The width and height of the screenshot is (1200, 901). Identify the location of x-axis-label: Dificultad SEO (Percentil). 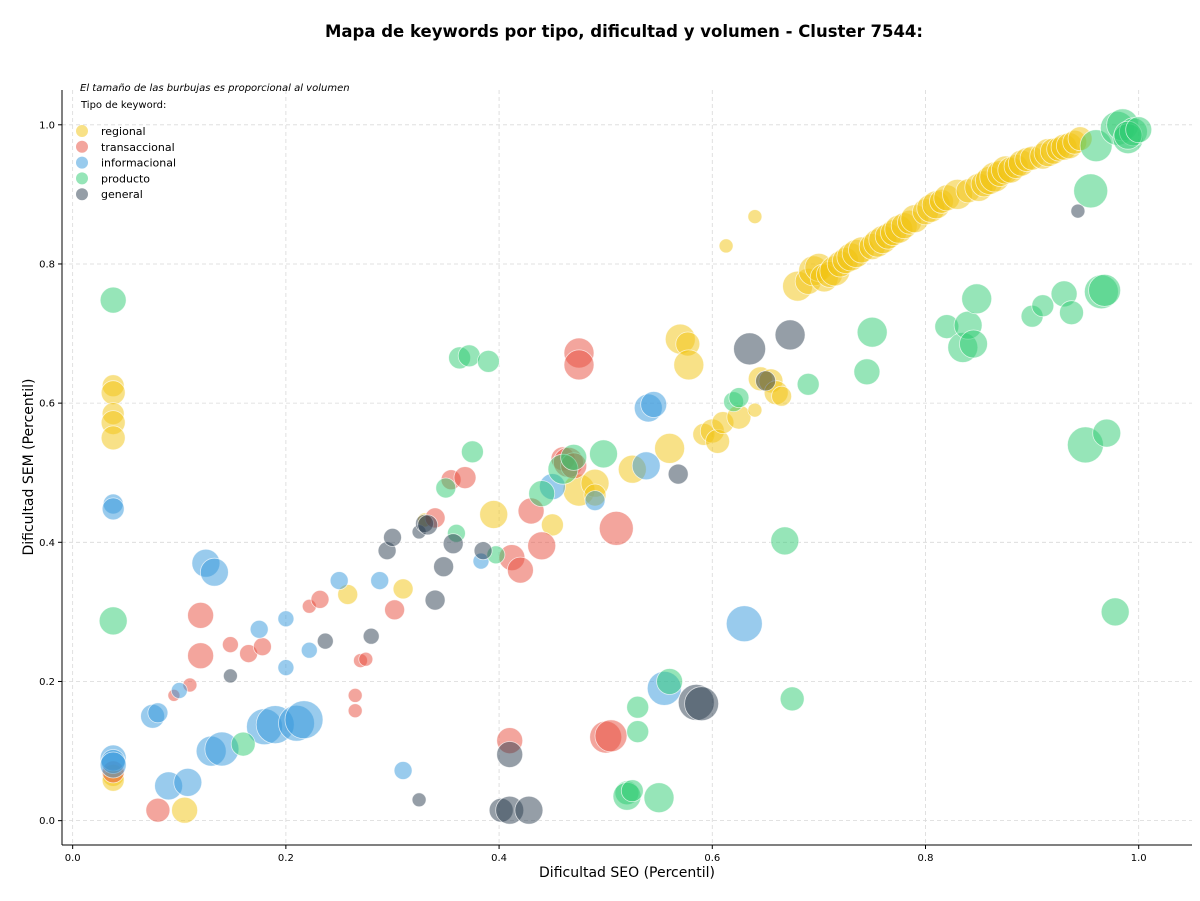
(627, 873).